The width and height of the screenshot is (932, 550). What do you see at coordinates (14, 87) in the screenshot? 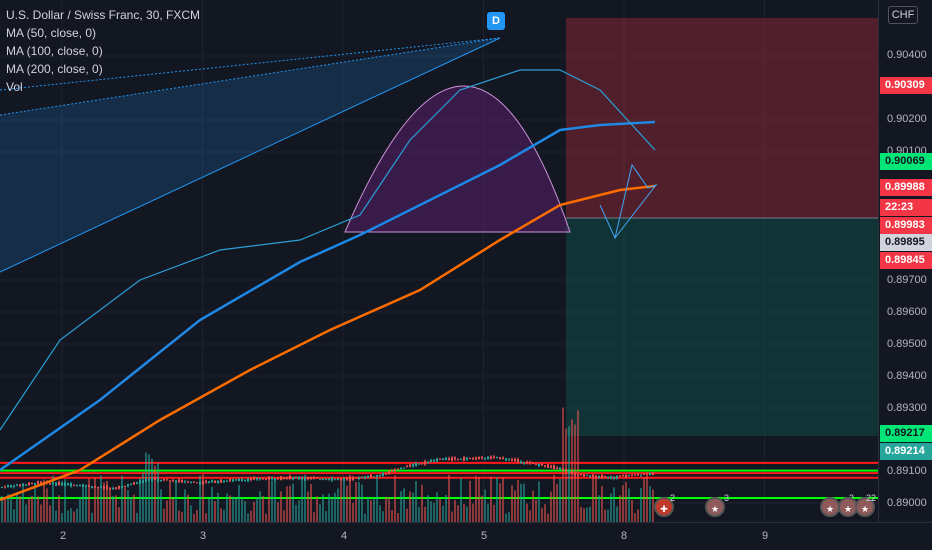
I see `legend-volume: Vol` at bounding box center [14, 87].